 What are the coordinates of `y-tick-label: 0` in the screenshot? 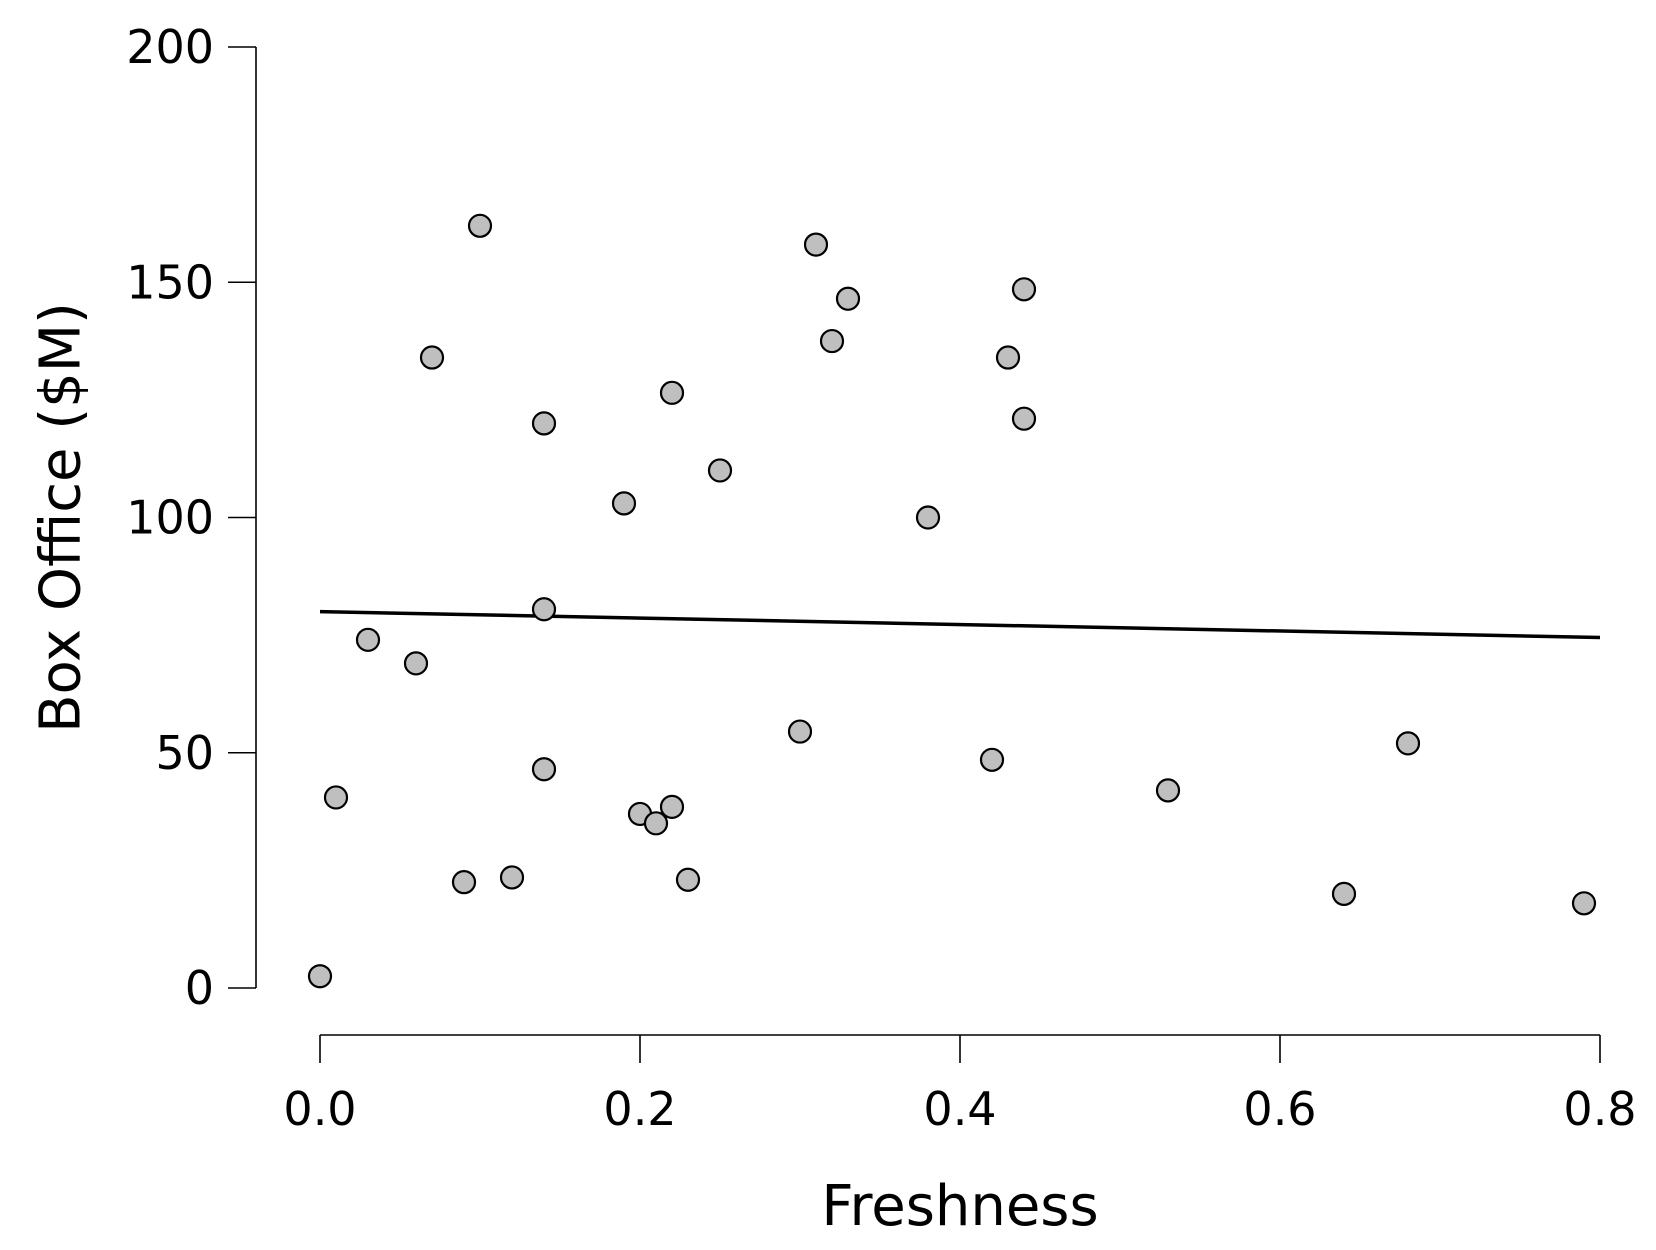 It's located at (199, 988).